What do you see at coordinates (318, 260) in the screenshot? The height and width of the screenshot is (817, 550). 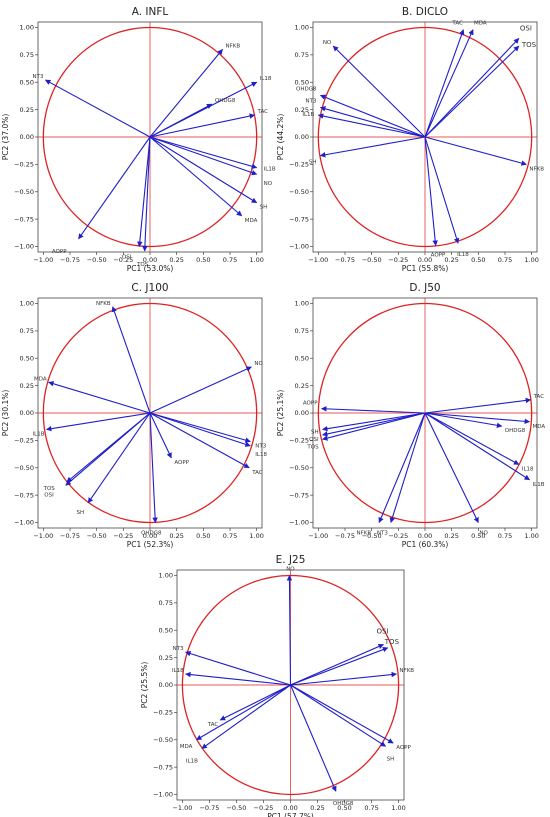 I see `x-tick-label: −1.00` at bounding box center [318, 260].